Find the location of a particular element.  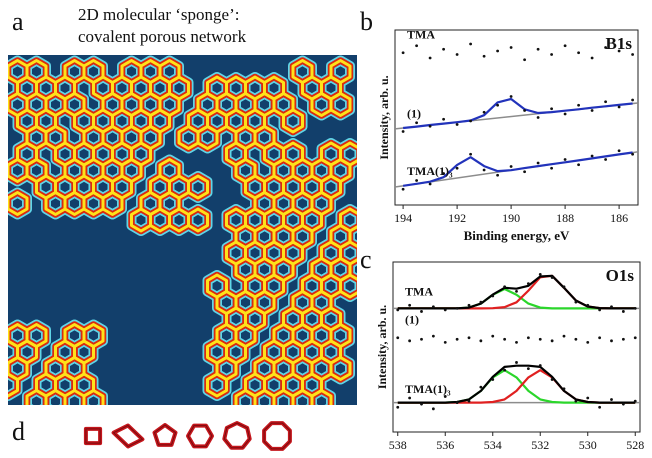

x-axis-label: Binding energy, eV is located at coordinates (517, 235).